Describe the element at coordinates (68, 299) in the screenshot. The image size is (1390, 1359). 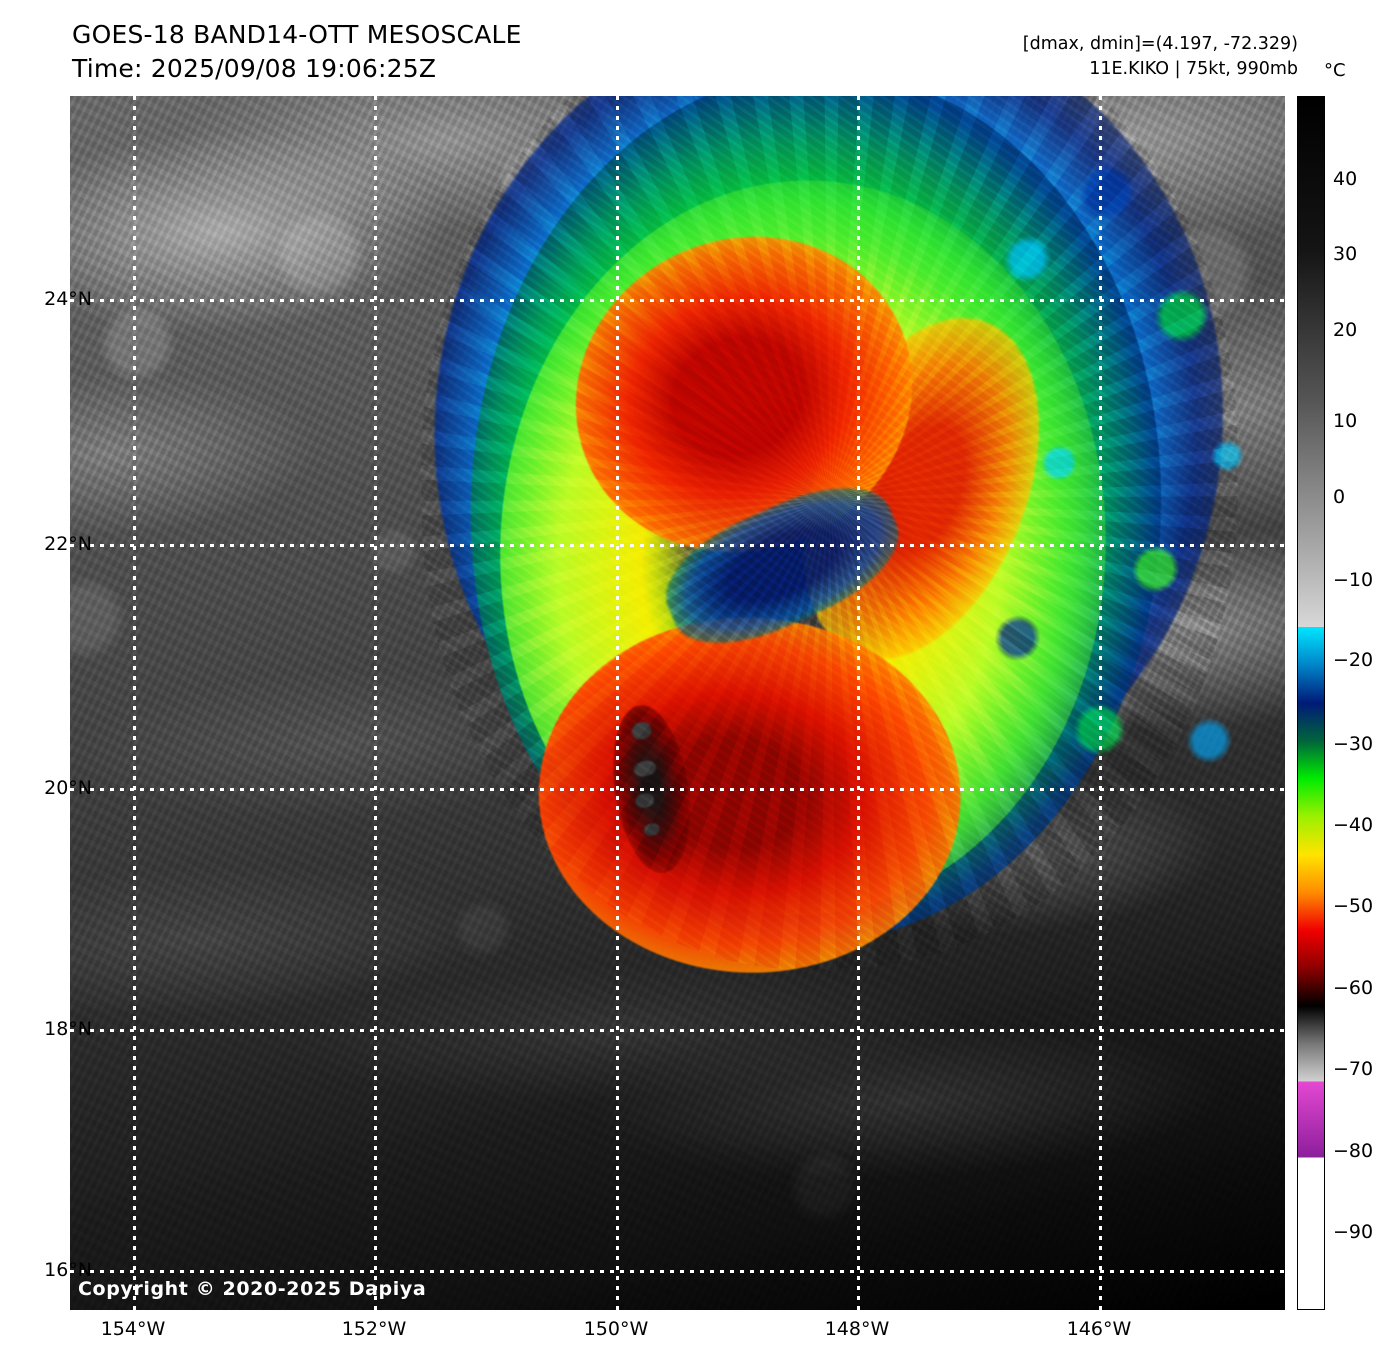
I see `ytick-label: 24°N` at that location.